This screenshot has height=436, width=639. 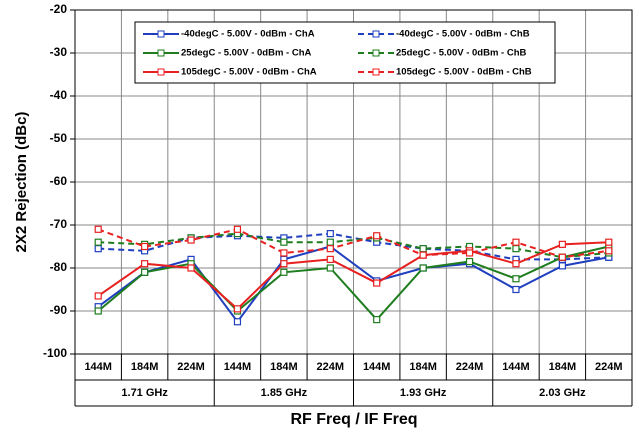 I want to click on legend-label: -40degC - 5.00V - 0dBm - ChA, so click(x=248, y=34).